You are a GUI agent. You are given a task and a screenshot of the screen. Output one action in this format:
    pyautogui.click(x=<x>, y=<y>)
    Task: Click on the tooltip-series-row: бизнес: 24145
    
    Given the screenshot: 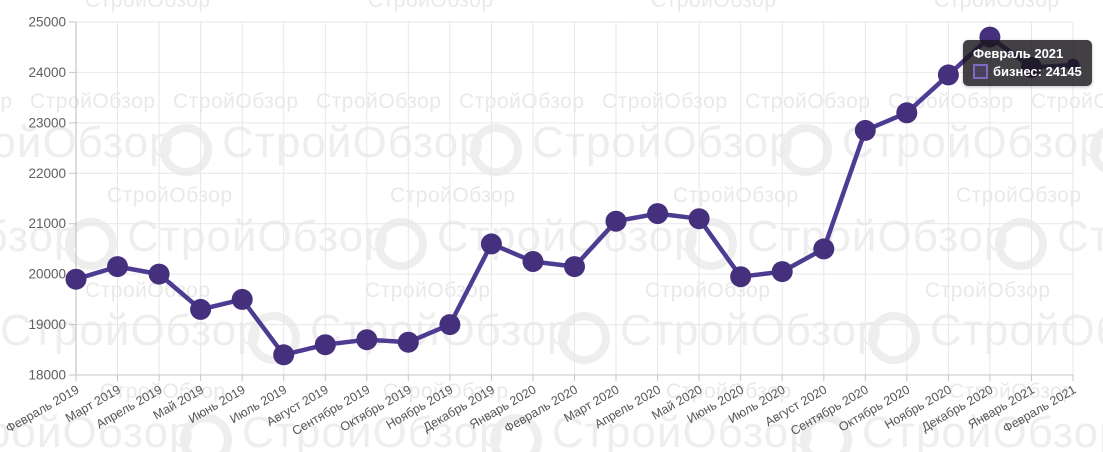 What is the action you would take?
    pyautogui.click(x=1027, y=71)
    